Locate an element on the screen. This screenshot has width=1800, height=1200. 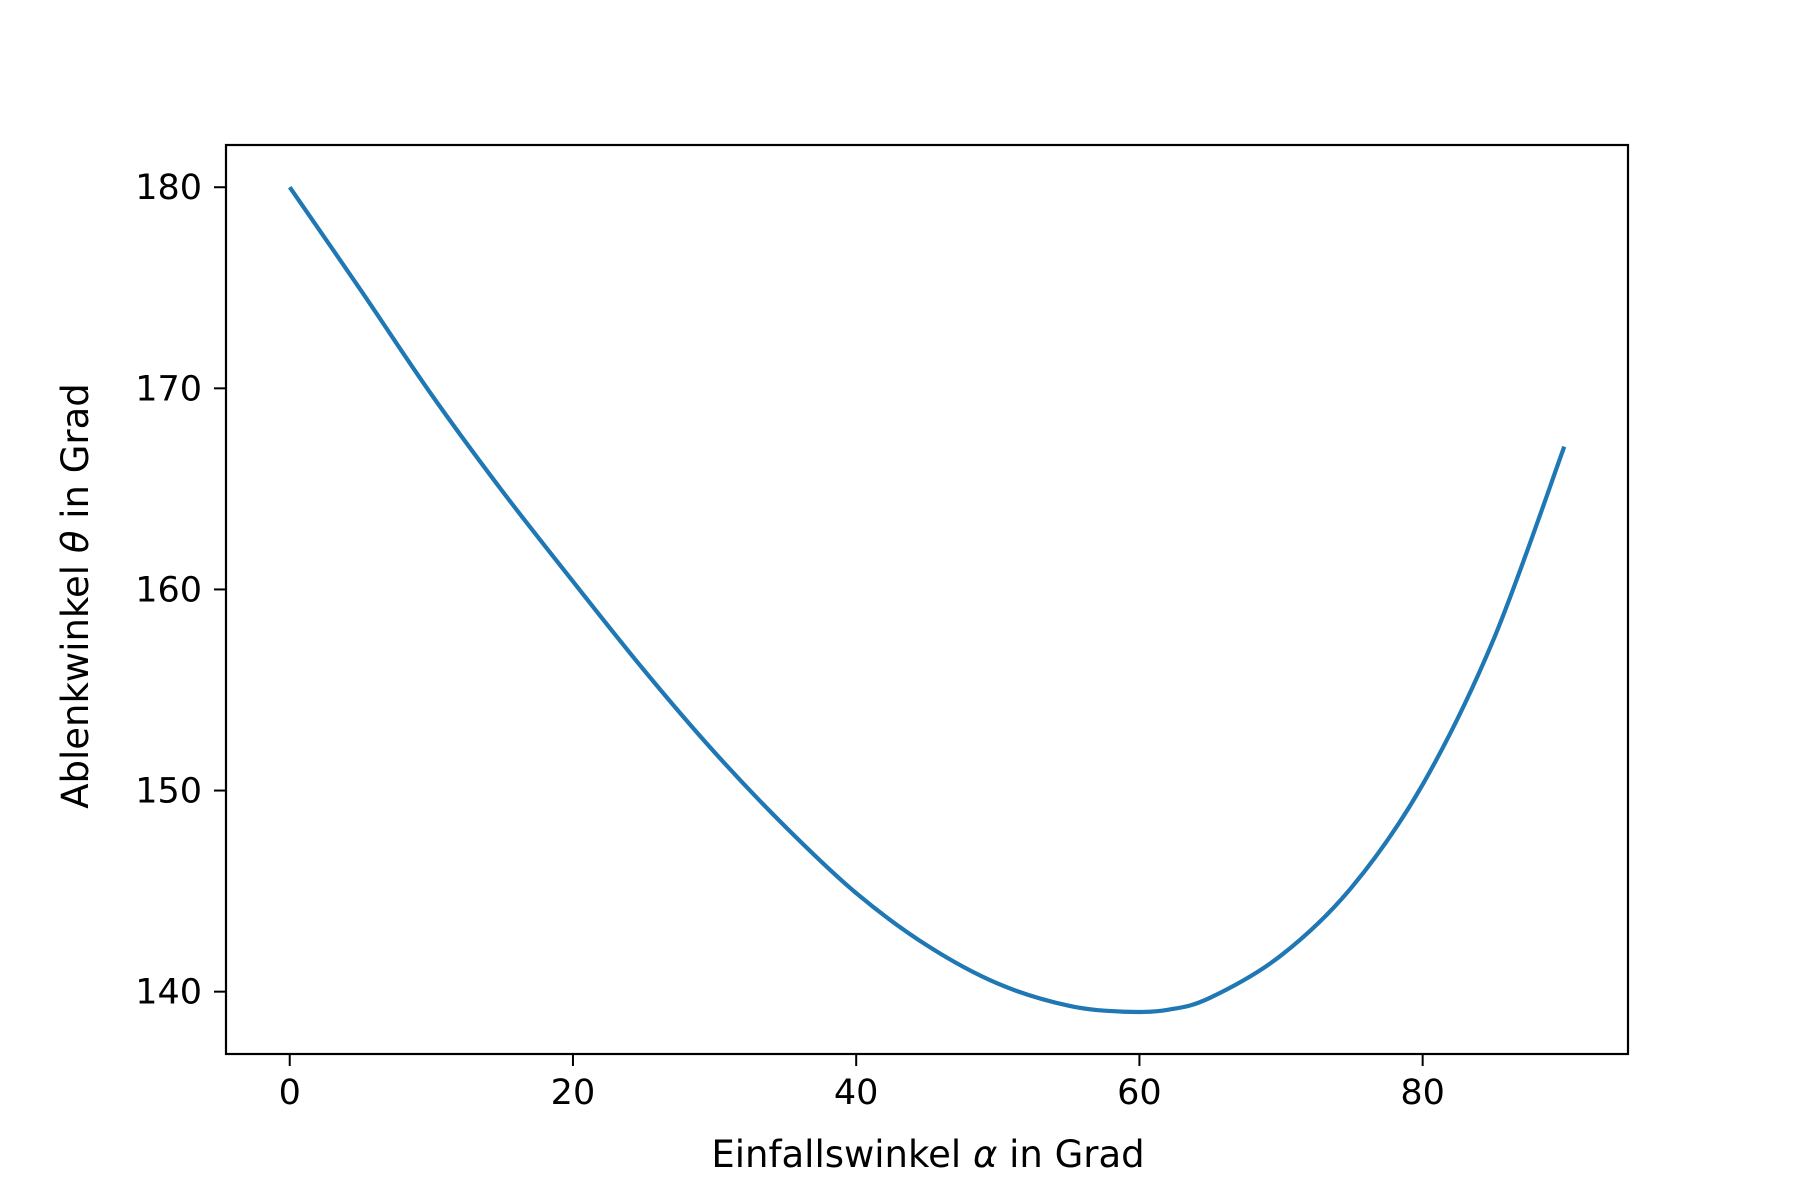
y-tick-label: 140 is located at coordinates (168, 993).